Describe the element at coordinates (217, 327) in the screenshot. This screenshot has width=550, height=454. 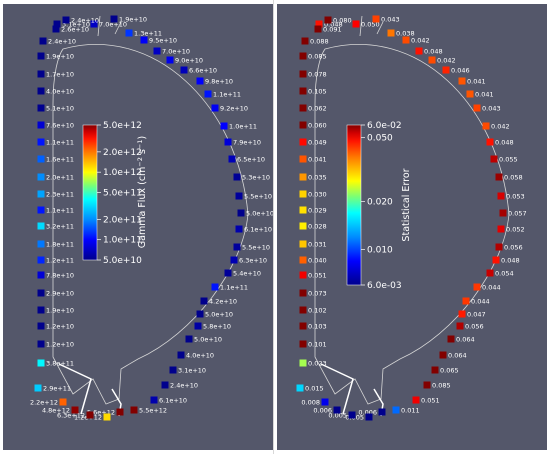
I see `marker-value: 5.8e+10` at that location.